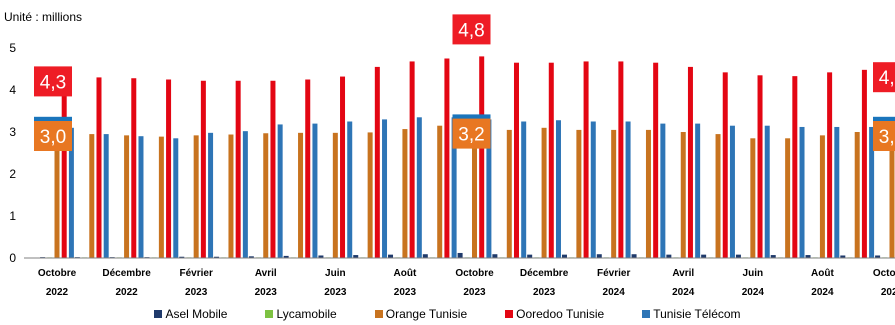 This screenshot has height=325, width=895. I want to click on data-label: 3,0, so click(887, 137).